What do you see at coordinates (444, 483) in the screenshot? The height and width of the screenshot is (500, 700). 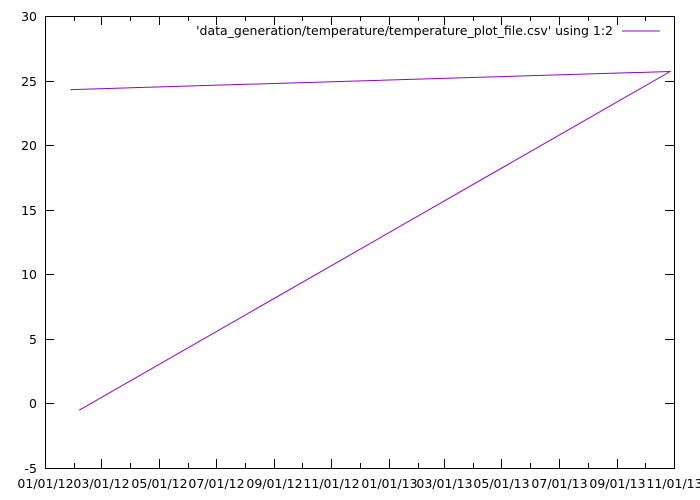 I see `x-tick-label: 03/01/13` at bounding box center [444, 483].